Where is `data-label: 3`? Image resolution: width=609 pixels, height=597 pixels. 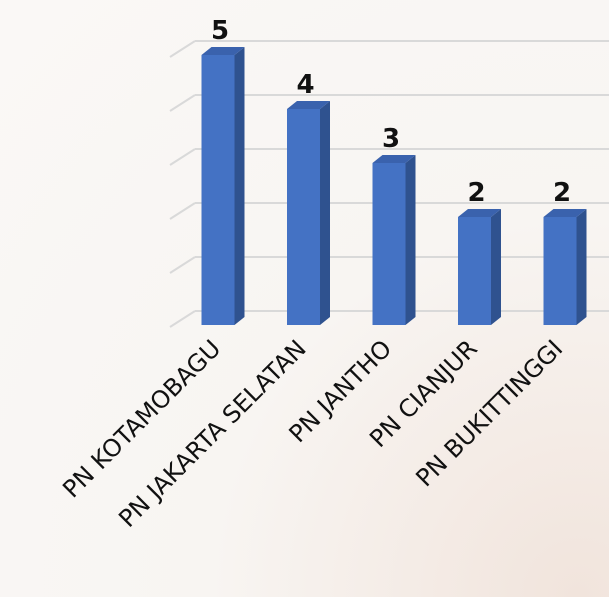
data-label: 3 is located at coordinates (391, 139).